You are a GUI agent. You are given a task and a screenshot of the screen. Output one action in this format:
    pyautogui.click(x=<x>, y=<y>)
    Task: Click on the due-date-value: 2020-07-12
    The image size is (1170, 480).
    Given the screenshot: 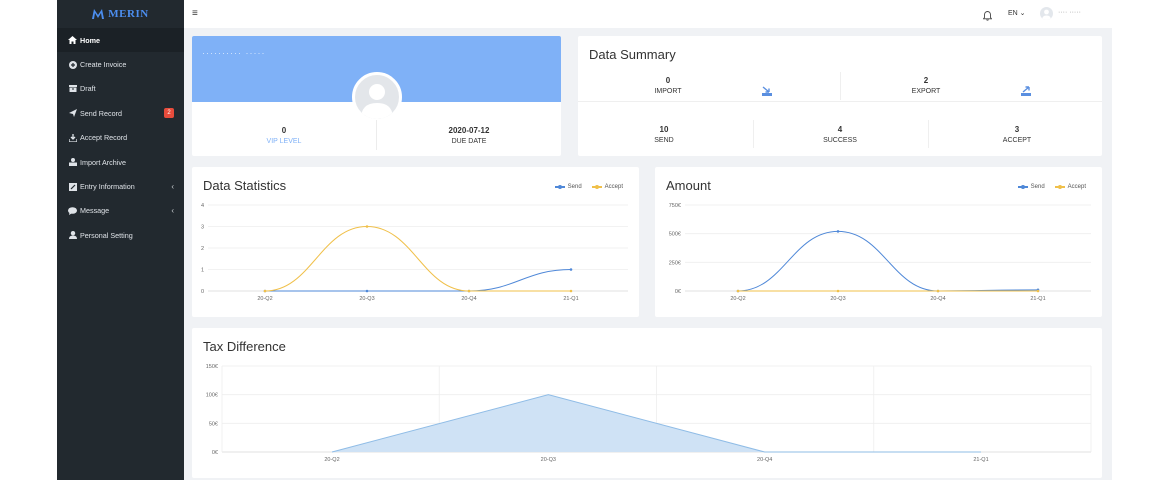 What is the action you would take?
    pyautogui.click(x=469, y=130)
    